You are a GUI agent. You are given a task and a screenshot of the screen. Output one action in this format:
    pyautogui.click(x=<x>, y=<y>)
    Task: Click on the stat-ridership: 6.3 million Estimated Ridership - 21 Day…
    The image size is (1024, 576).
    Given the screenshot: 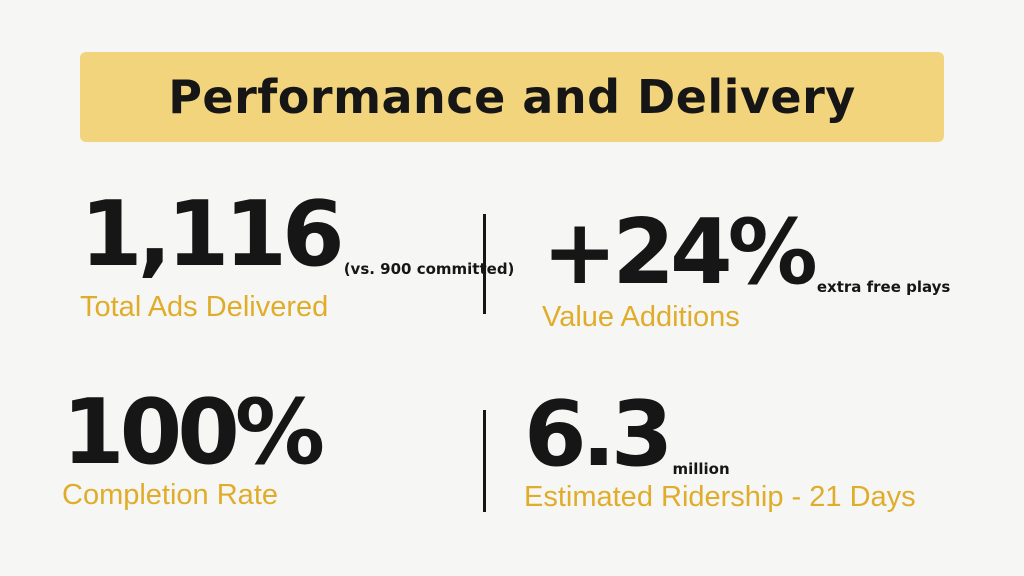 What is the action you would take?
    pyautogui.click(x=720, y=452)
    